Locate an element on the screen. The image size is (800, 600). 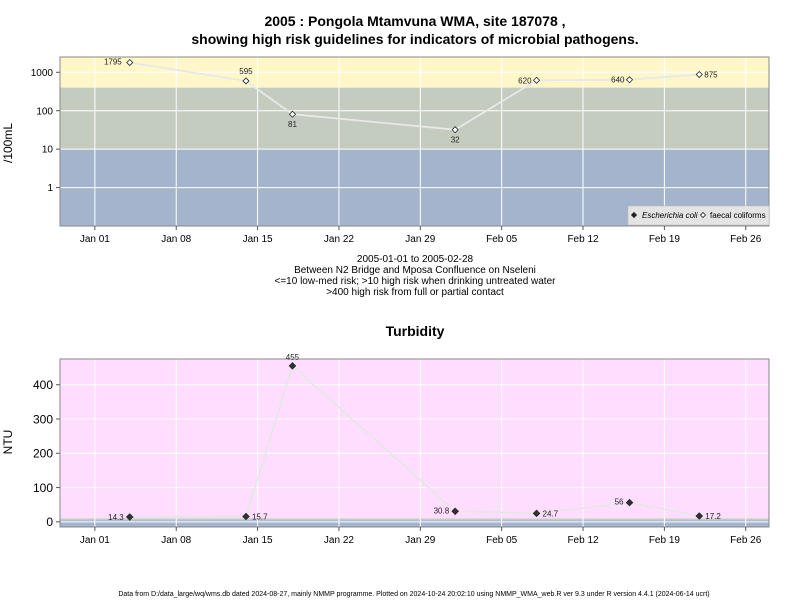
y-tick-label-2: 100 is located at coordinates (44, 111).